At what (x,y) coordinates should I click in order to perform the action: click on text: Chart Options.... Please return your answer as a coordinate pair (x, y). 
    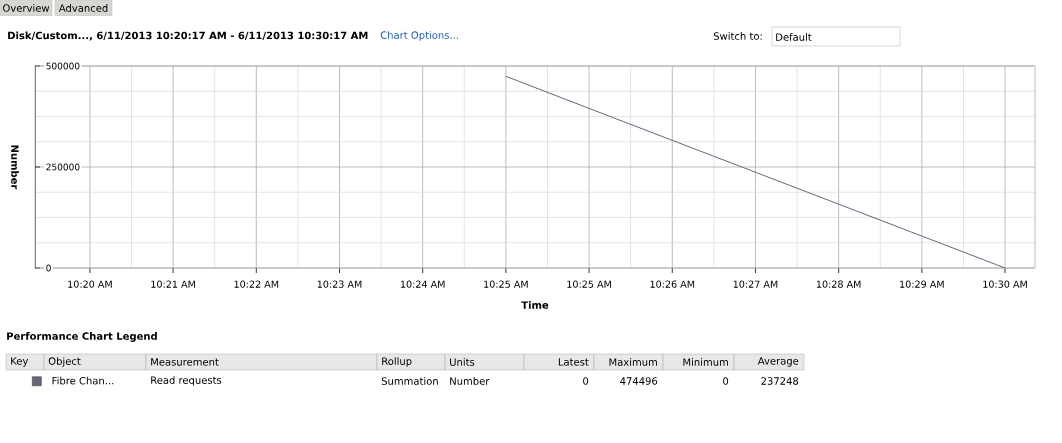
    Looking at the image, I should click on (419, 36).